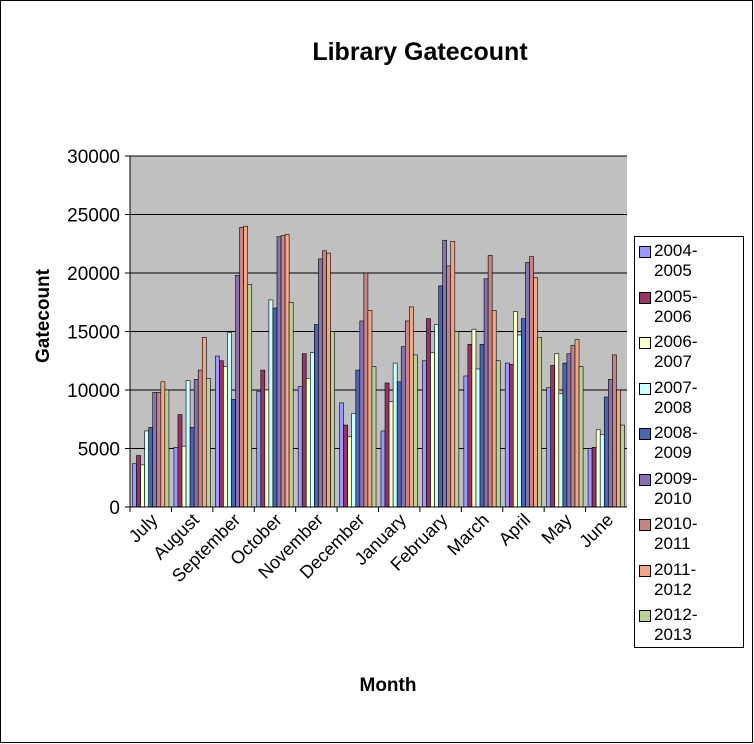  I want to click on legend-item: 2006-2007, so click(690, 355).